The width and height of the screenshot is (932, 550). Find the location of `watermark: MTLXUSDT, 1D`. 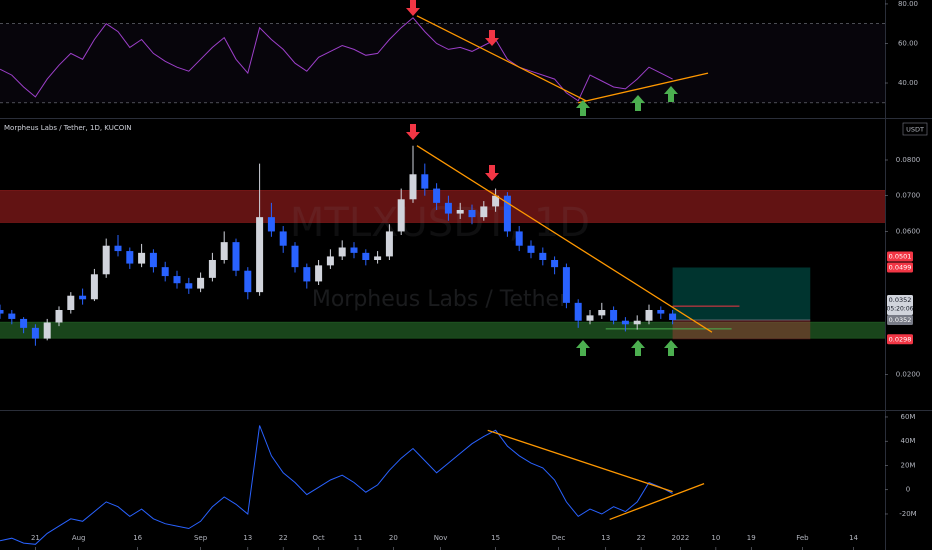

watermark: MTLXUSDT, 1D is located at coordinates (440, 223).